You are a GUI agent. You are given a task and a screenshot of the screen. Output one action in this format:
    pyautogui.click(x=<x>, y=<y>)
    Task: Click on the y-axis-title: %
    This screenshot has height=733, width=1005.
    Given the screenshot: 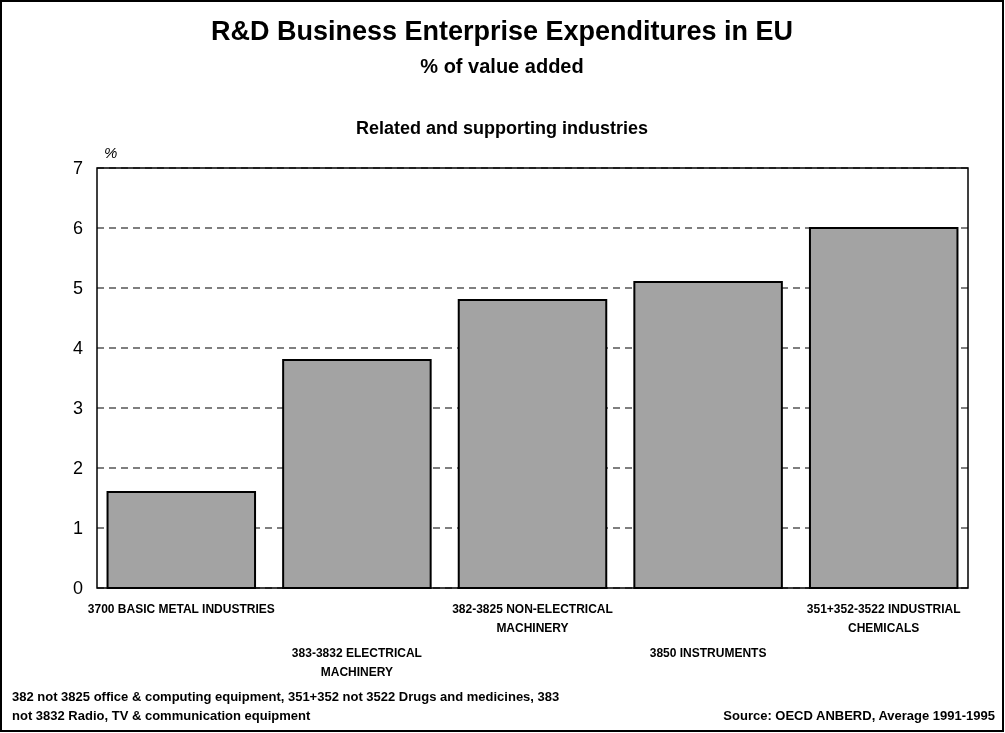 What is the action you would take?
    pyautogui.click(x=111, y=152)
    